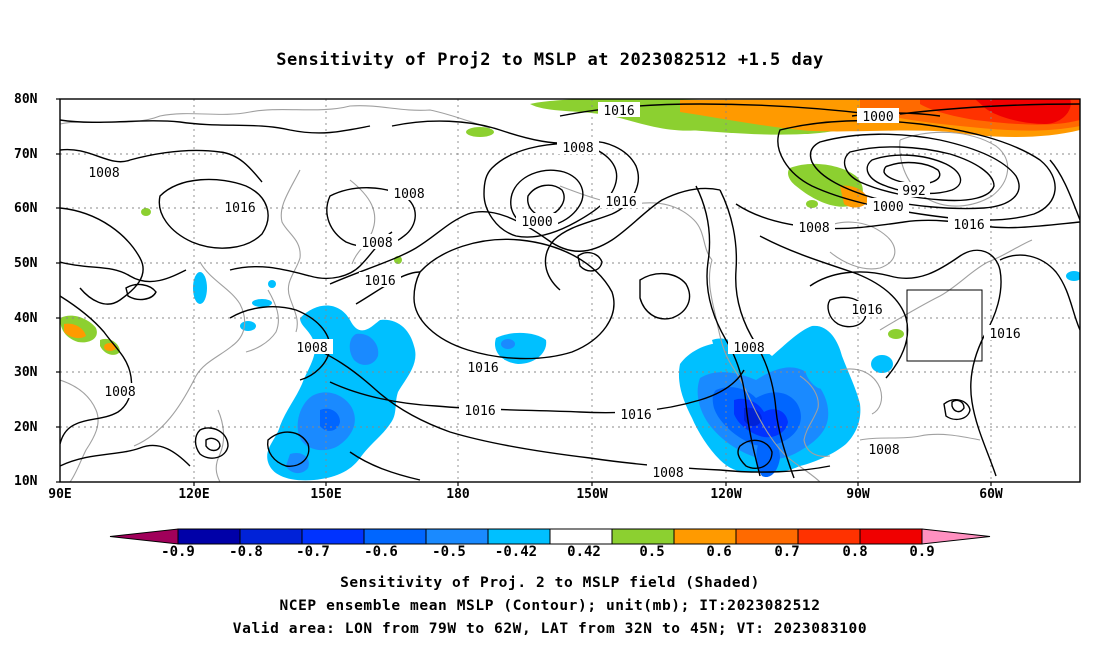 This screenshot has height=650, width=1100. Describe the element at coordinates (26, 208) in the screenshot. I see `lat-label-60n: 60N` at that location.